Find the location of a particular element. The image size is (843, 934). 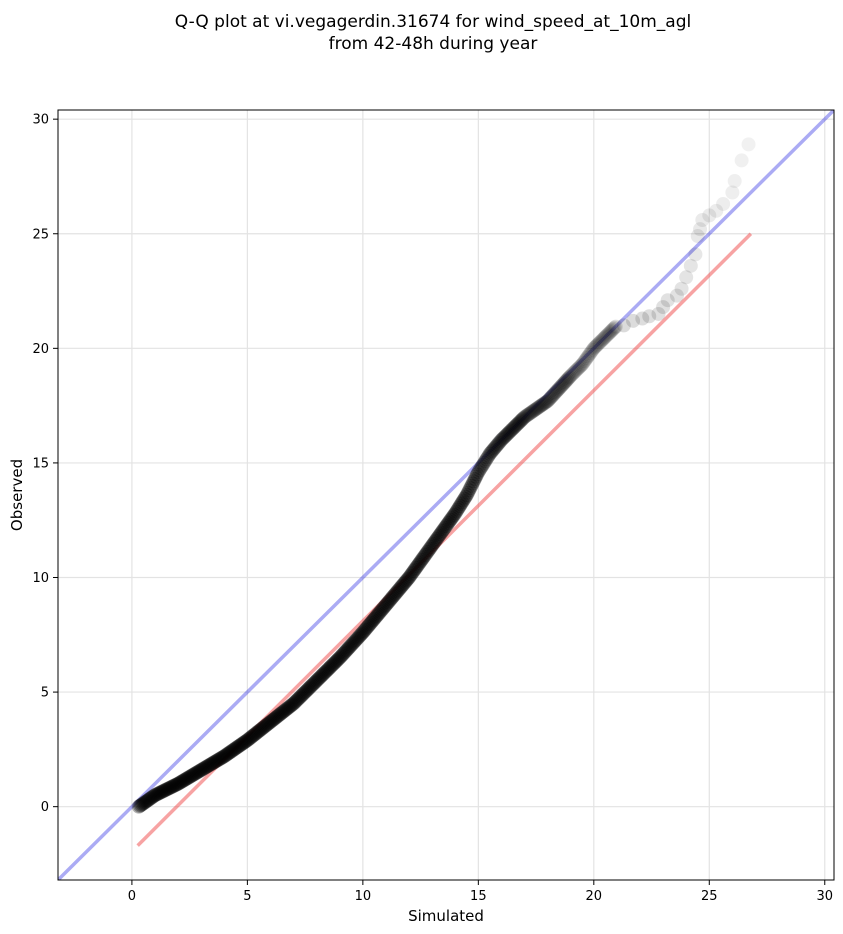

x-tick-label: 25 is located at coordinates (709, 896).